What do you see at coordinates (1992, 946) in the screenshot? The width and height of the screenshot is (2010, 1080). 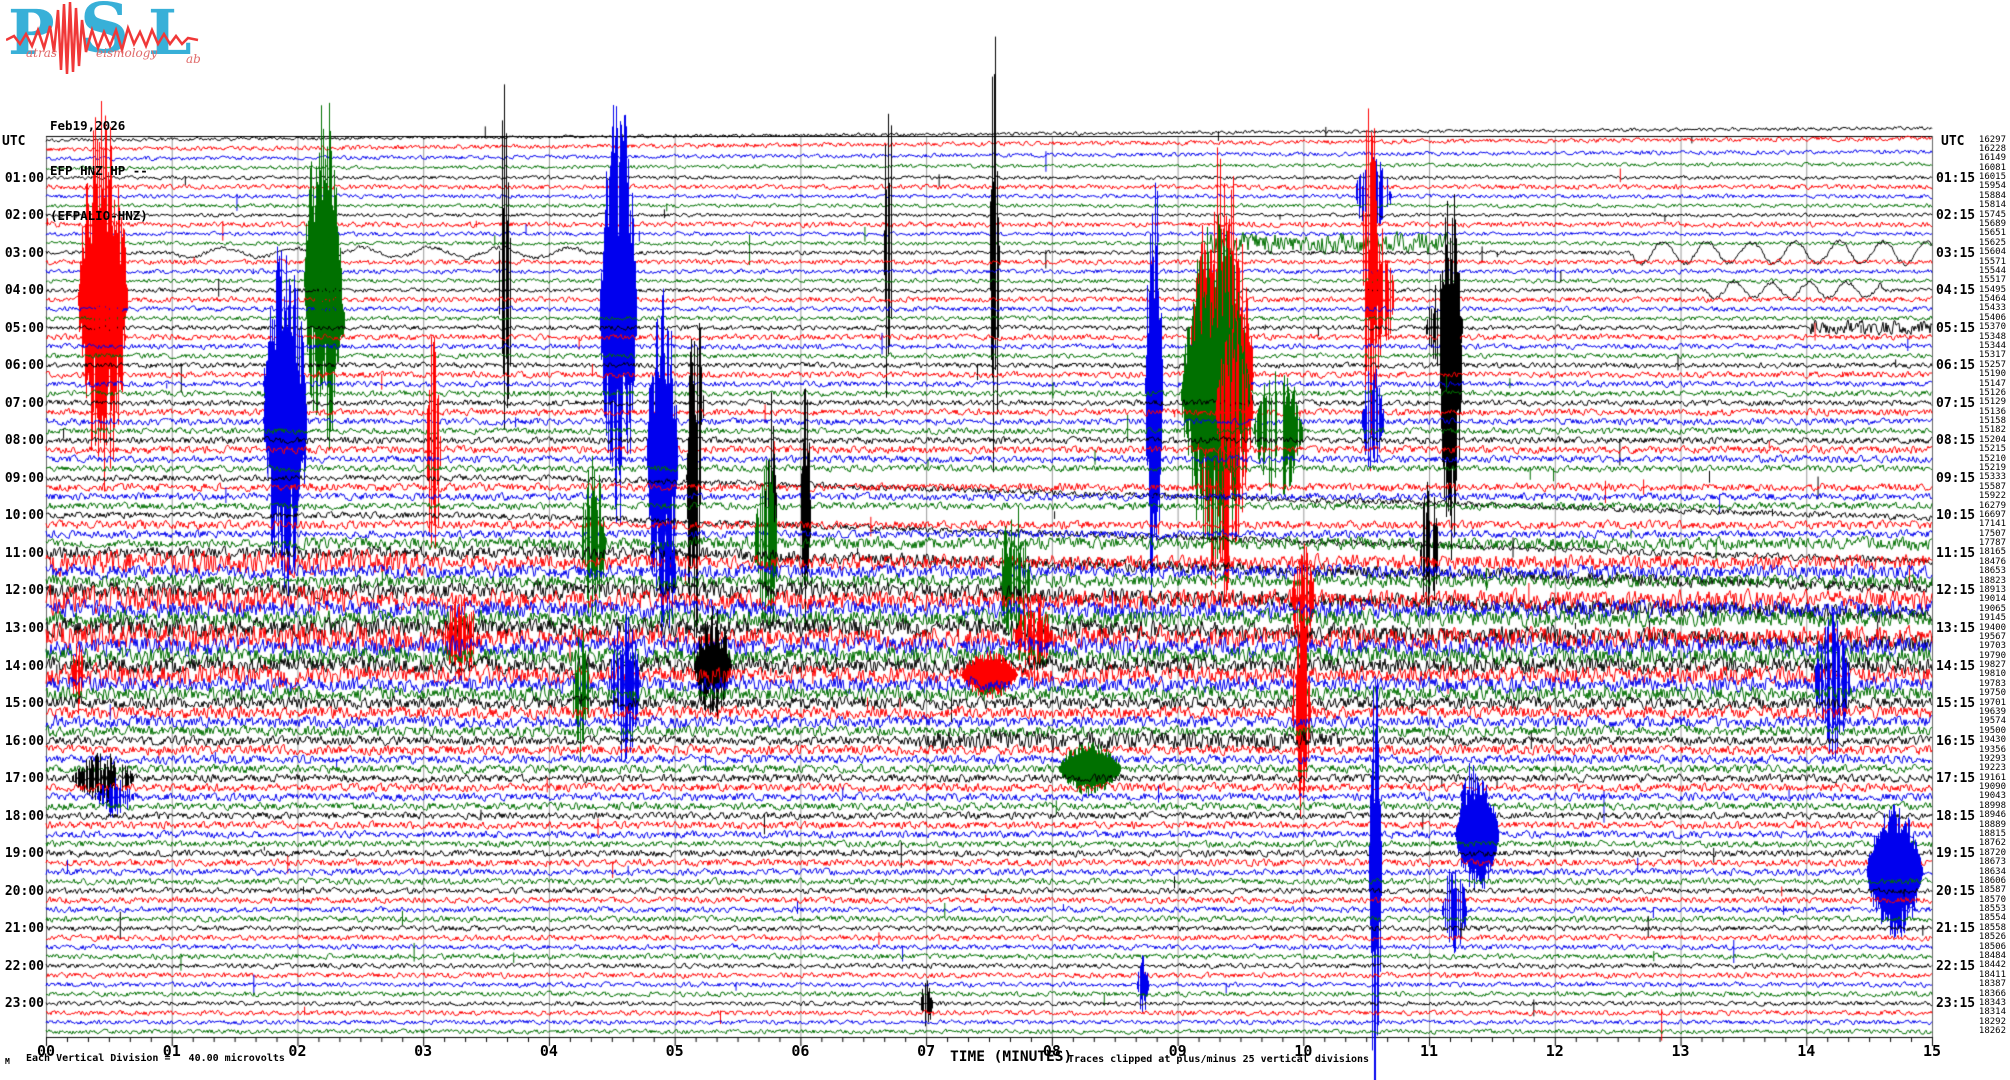 I see `trace-end-value: 18506` at bounding box center [1992, 946].